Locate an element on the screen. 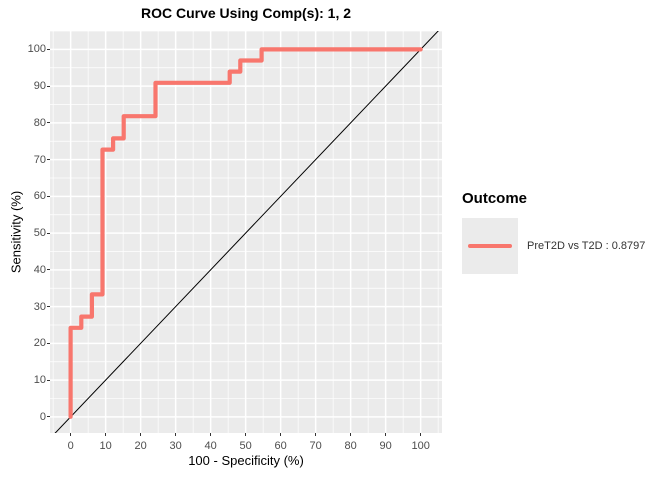 The image size is (672, 480). legend-entry-label: PreT2D vs T2D : 0.8797 is located at coordinates (586, 246).